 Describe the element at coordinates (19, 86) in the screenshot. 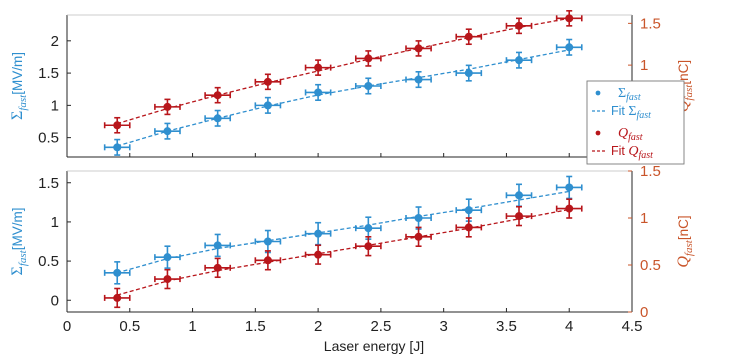

I see `top-left-axis-title: Σfast[MV/m]` at that location.